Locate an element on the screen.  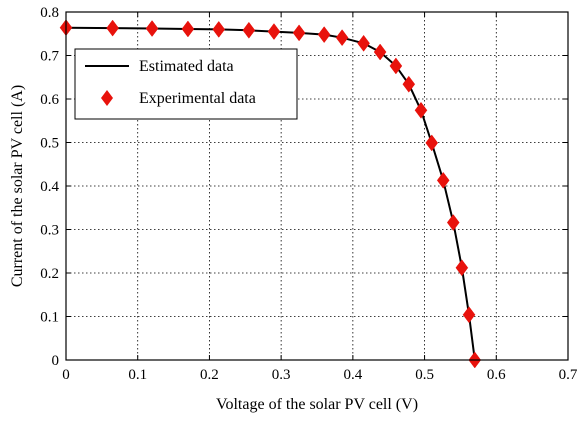
x-tick-label: 0.6 is located at coordinates (496, 375).